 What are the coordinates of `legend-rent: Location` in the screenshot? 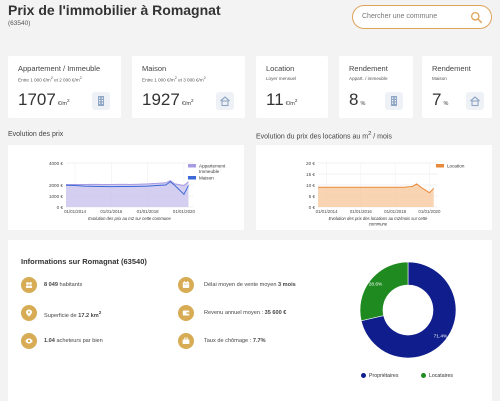 It's located at (456, 165).